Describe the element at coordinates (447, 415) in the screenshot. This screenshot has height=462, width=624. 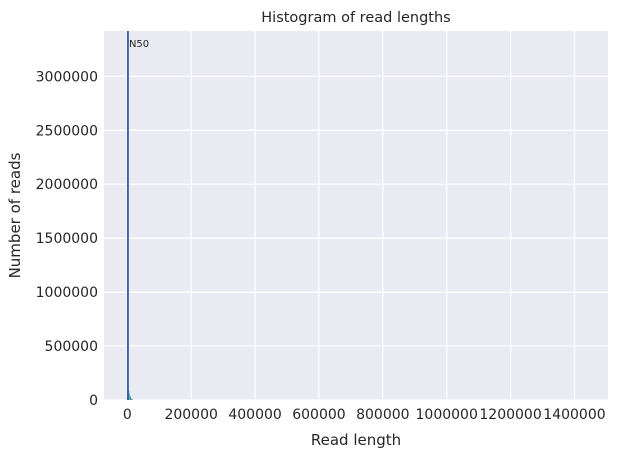
I see `x-tick-label: 1000000` at that location.